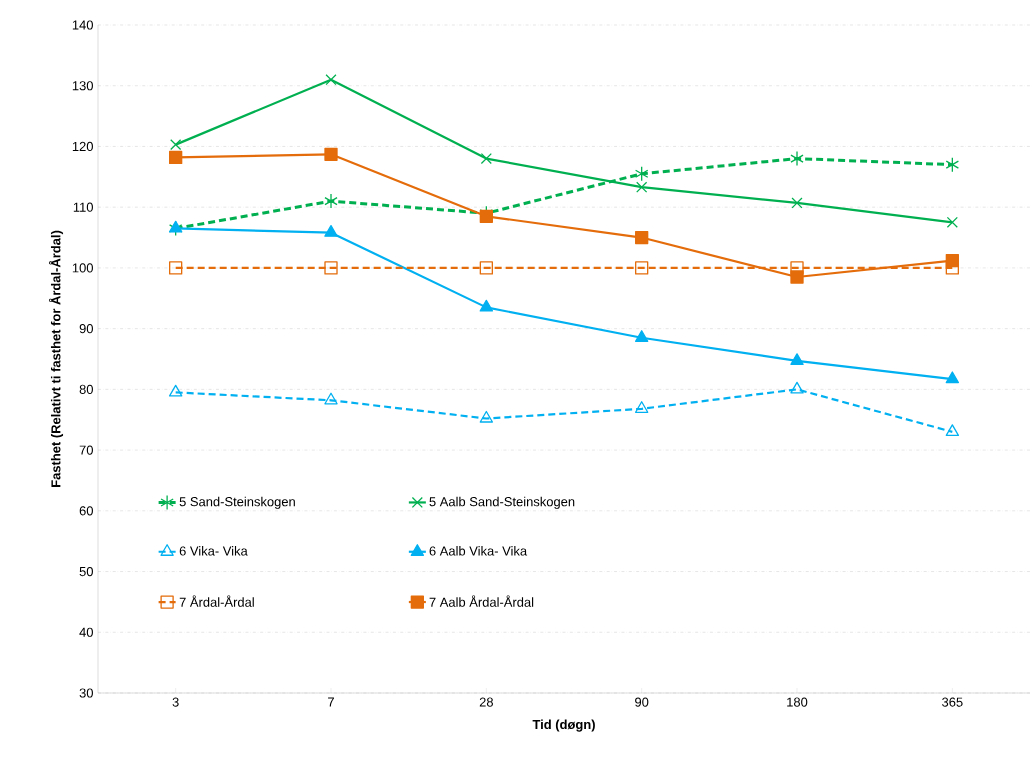 The width and height of the screenshot is (1034, 773). I want to click on y-tick-label: 40, so click(86, 632).